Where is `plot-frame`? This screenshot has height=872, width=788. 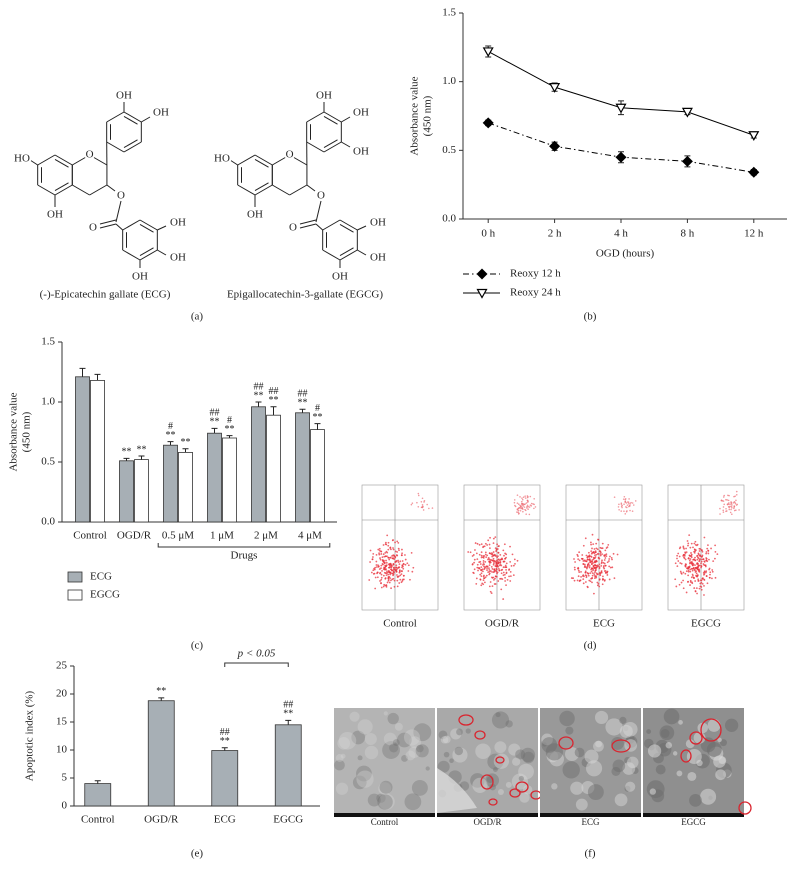
plot-frame is located at coordinates (400, 547).